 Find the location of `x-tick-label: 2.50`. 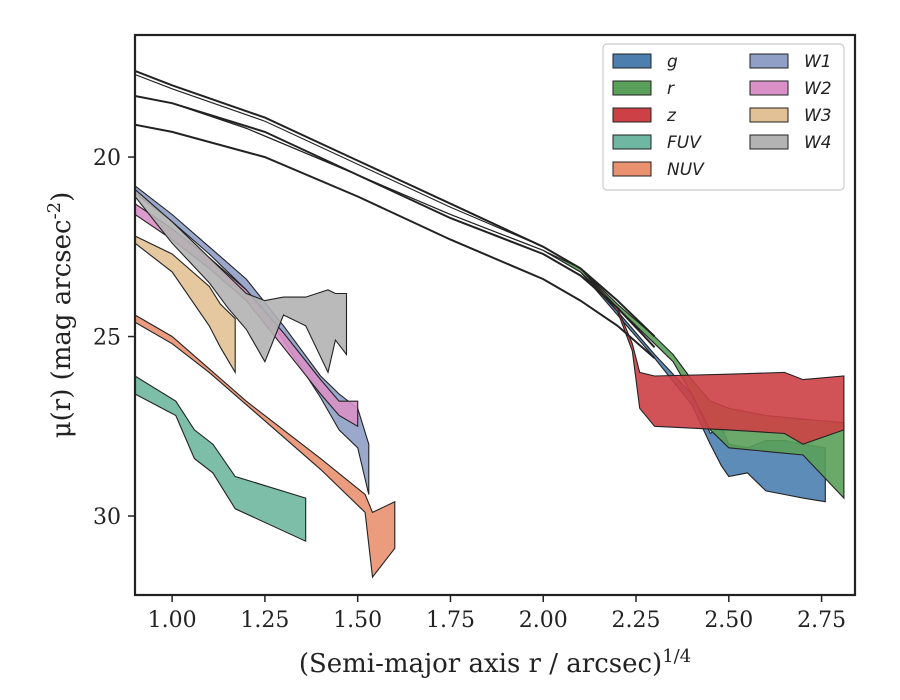

x-tick-label: 2.50 is located at coordinates (728, 620).